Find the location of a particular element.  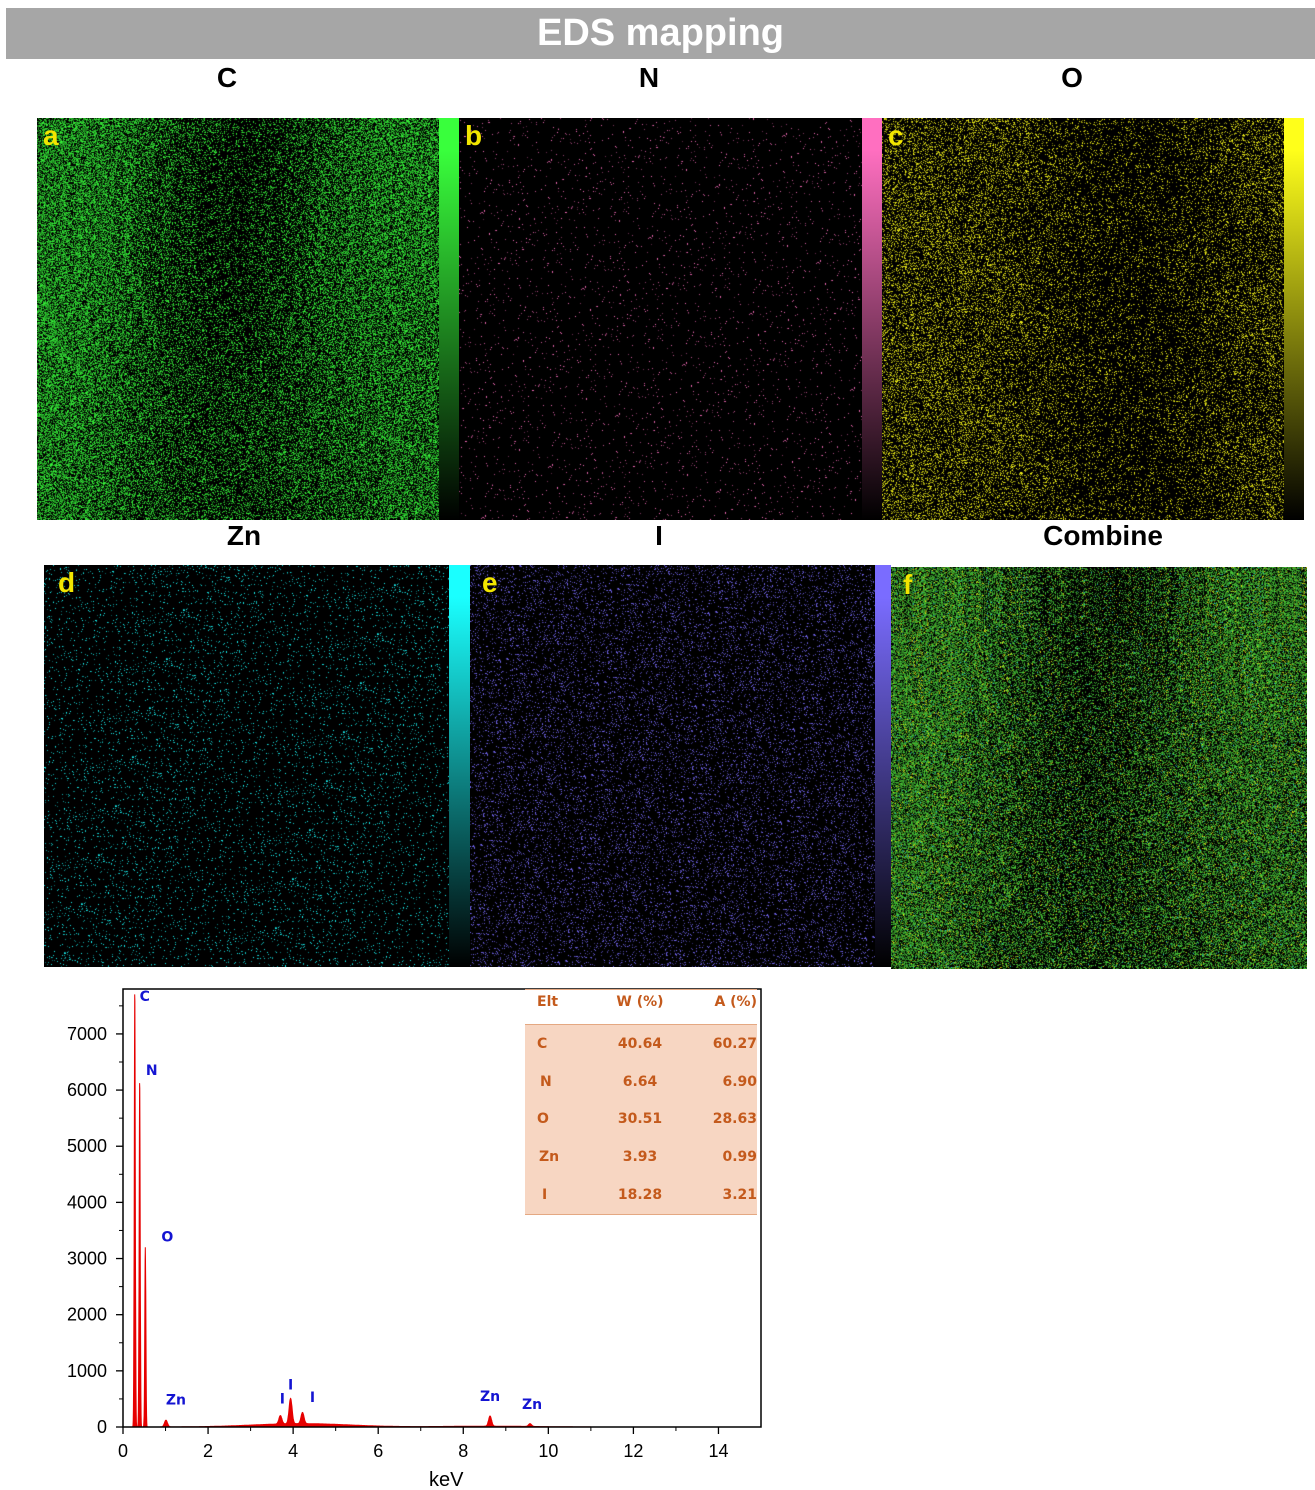

y-tick-label: 1000 is located at coordinates (87, 1371).